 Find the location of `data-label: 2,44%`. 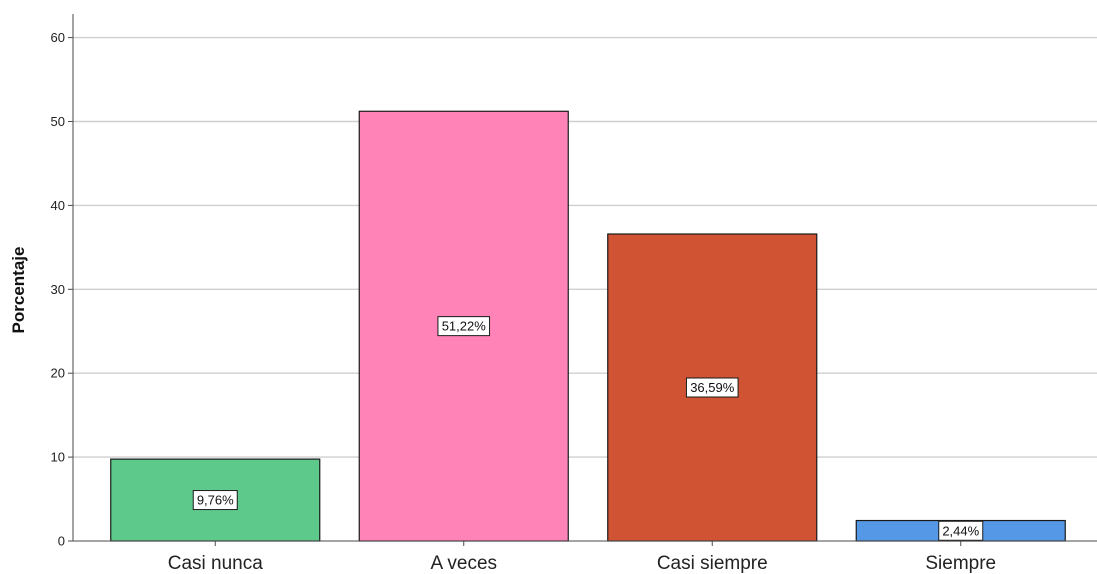

data-label: 2,44% is located at coordinates (960, 530).